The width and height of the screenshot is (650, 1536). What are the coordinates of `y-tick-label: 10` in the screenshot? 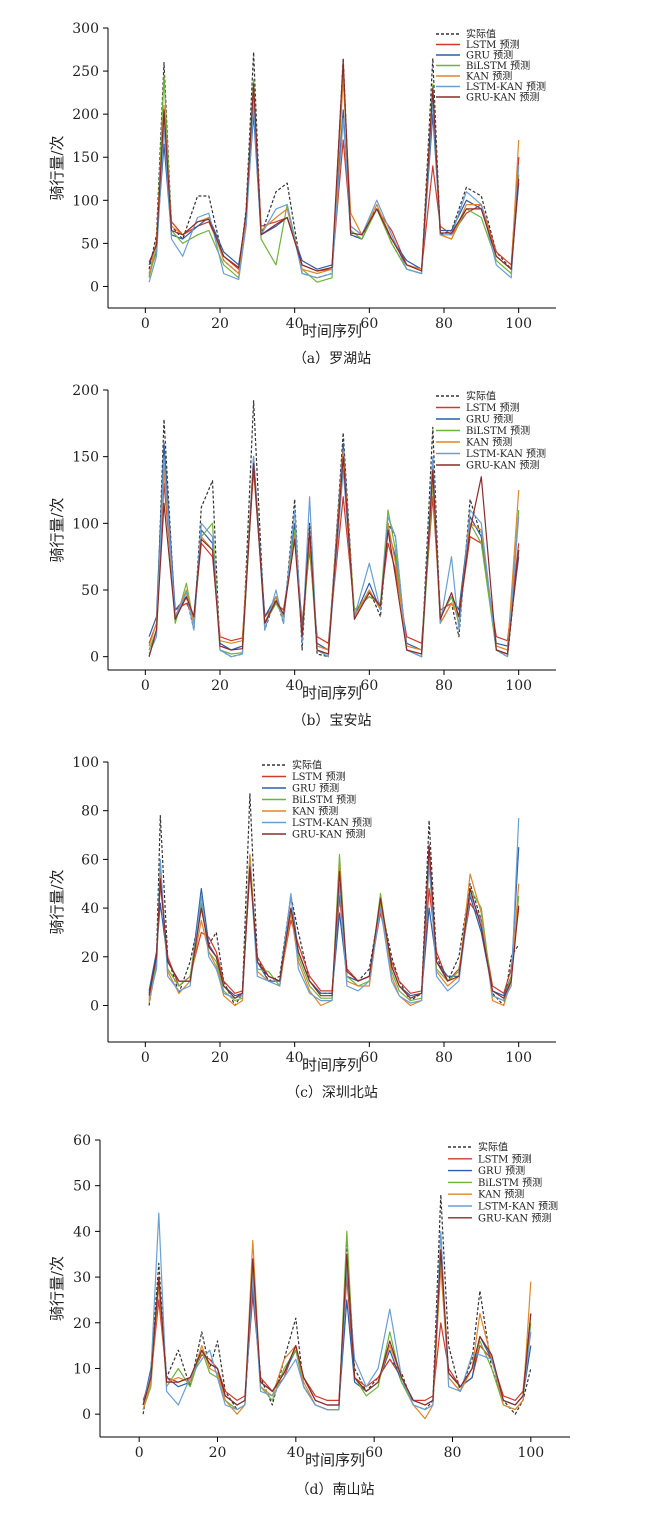 It's located at (82, 1369).